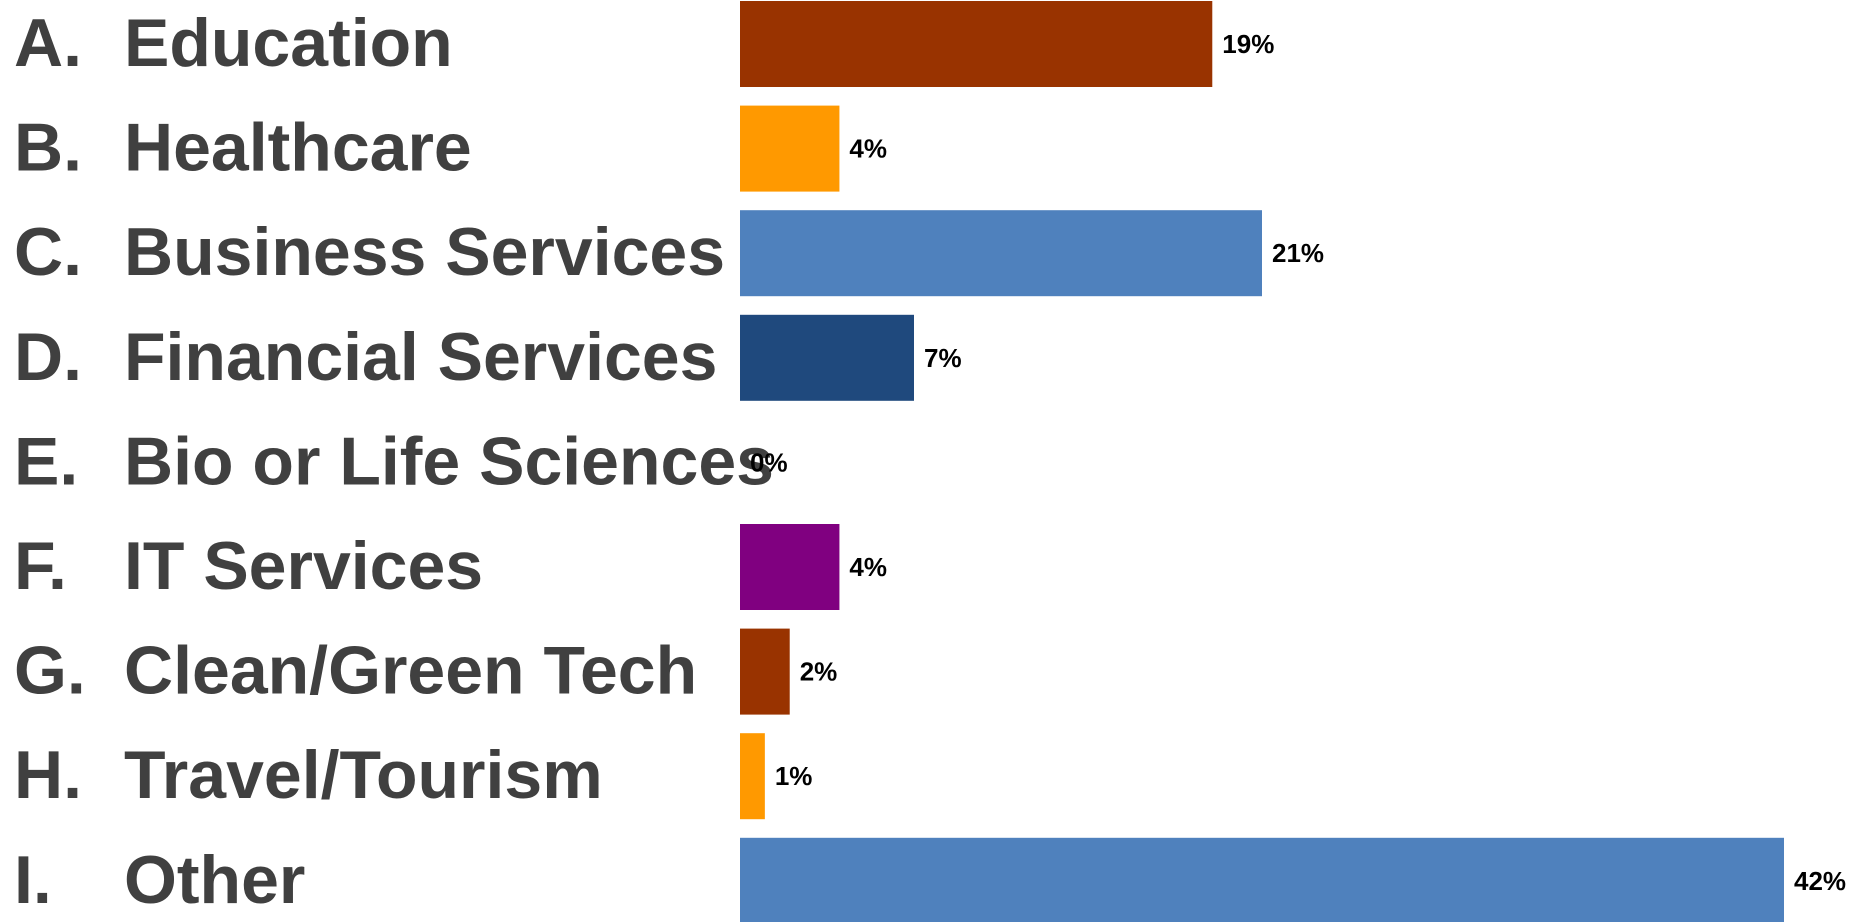  Describe the element at coordinates (48, 357) in the screenshot. I see `option-letter-d: D.` at that location.